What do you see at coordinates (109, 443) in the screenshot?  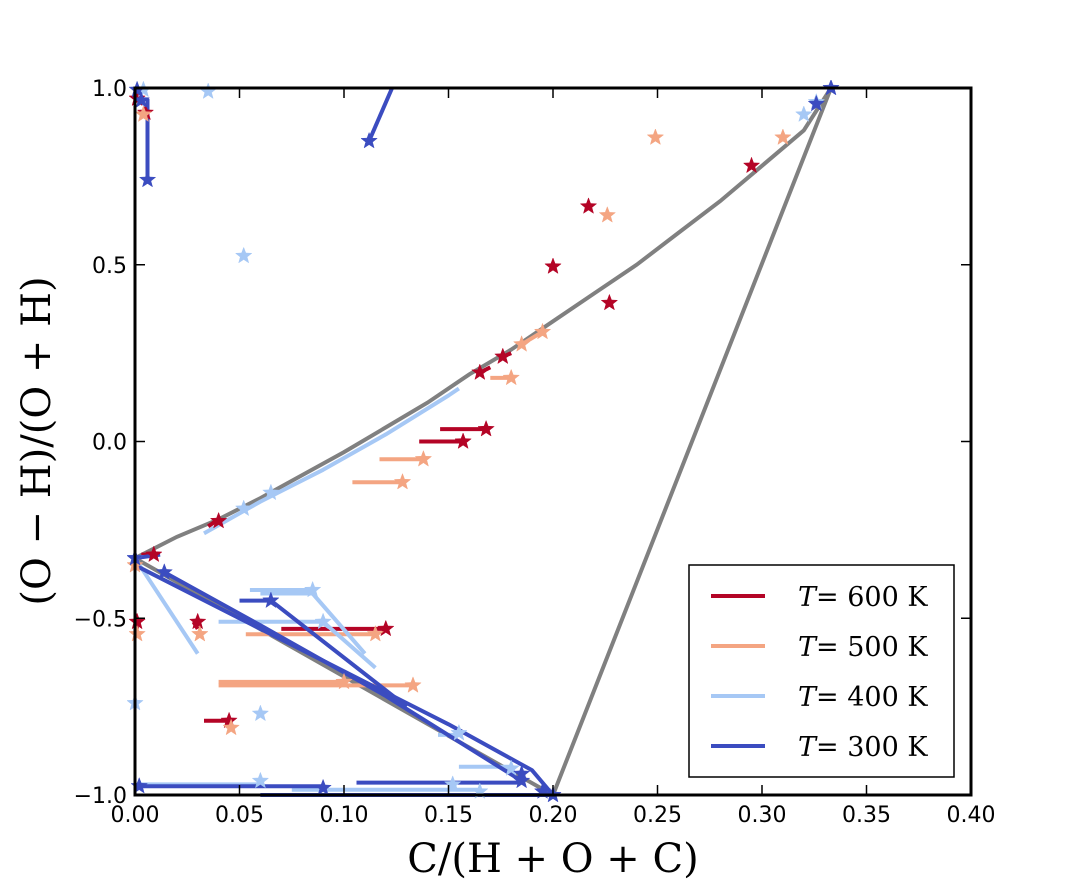 I see `y-tick-label: 0.0` at bounding box center [109, 443].